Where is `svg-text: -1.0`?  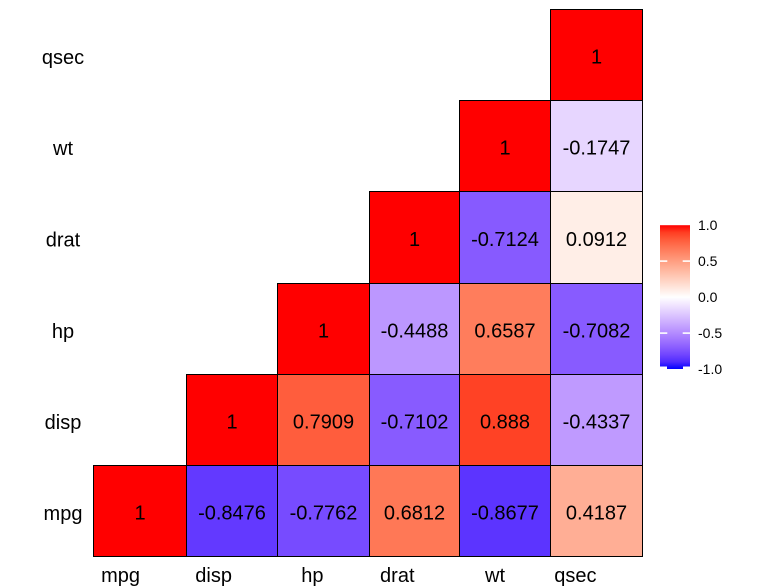
svg-text: -1.0 is located at coordinates (710, 369).